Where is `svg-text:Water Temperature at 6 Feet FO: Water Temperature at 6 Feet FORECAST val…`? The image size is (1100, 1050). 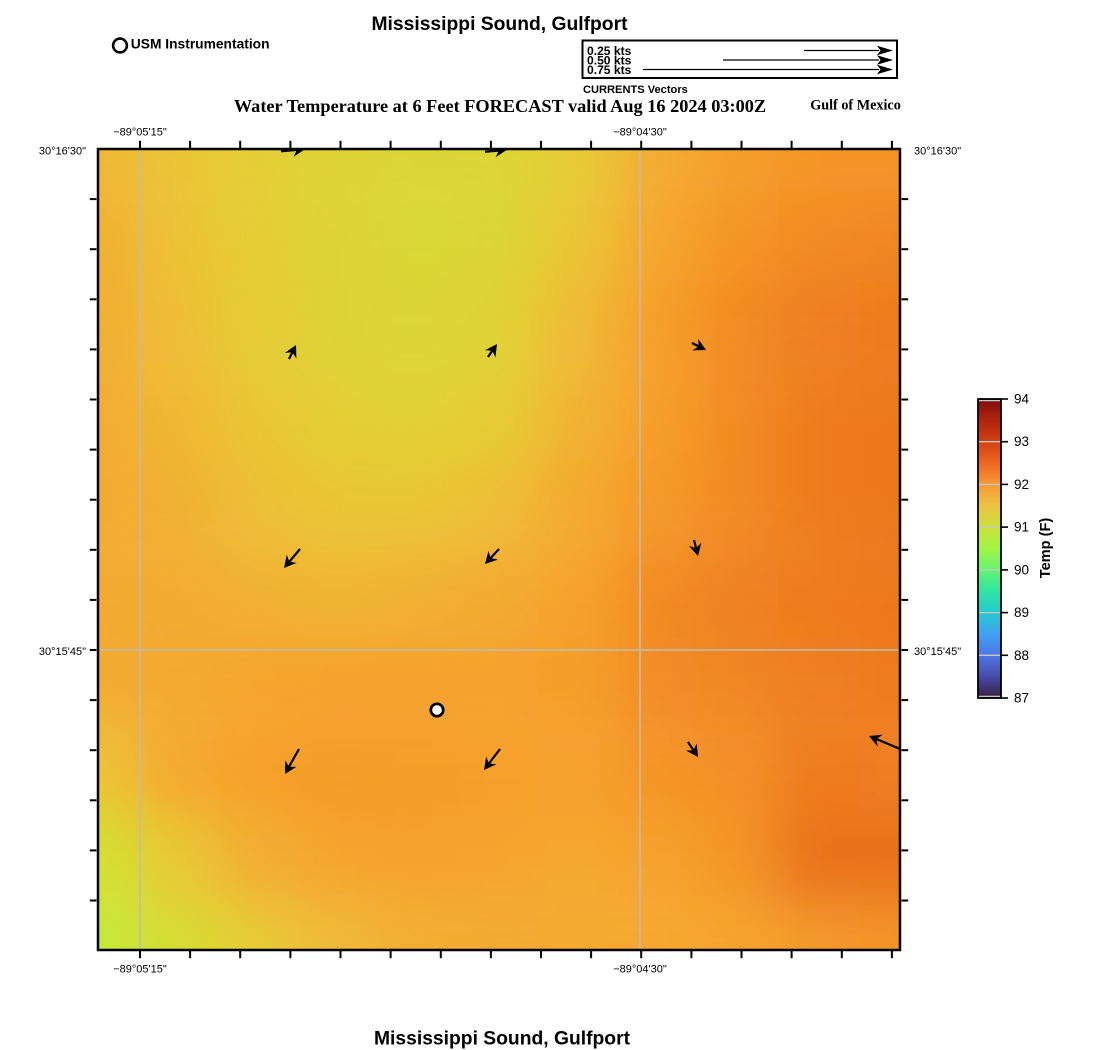 svg-text:Water Temperature at 6 Feet FO: Water Temperature at 6 Feet FORECAST val… is located at coordinates (500, 106).